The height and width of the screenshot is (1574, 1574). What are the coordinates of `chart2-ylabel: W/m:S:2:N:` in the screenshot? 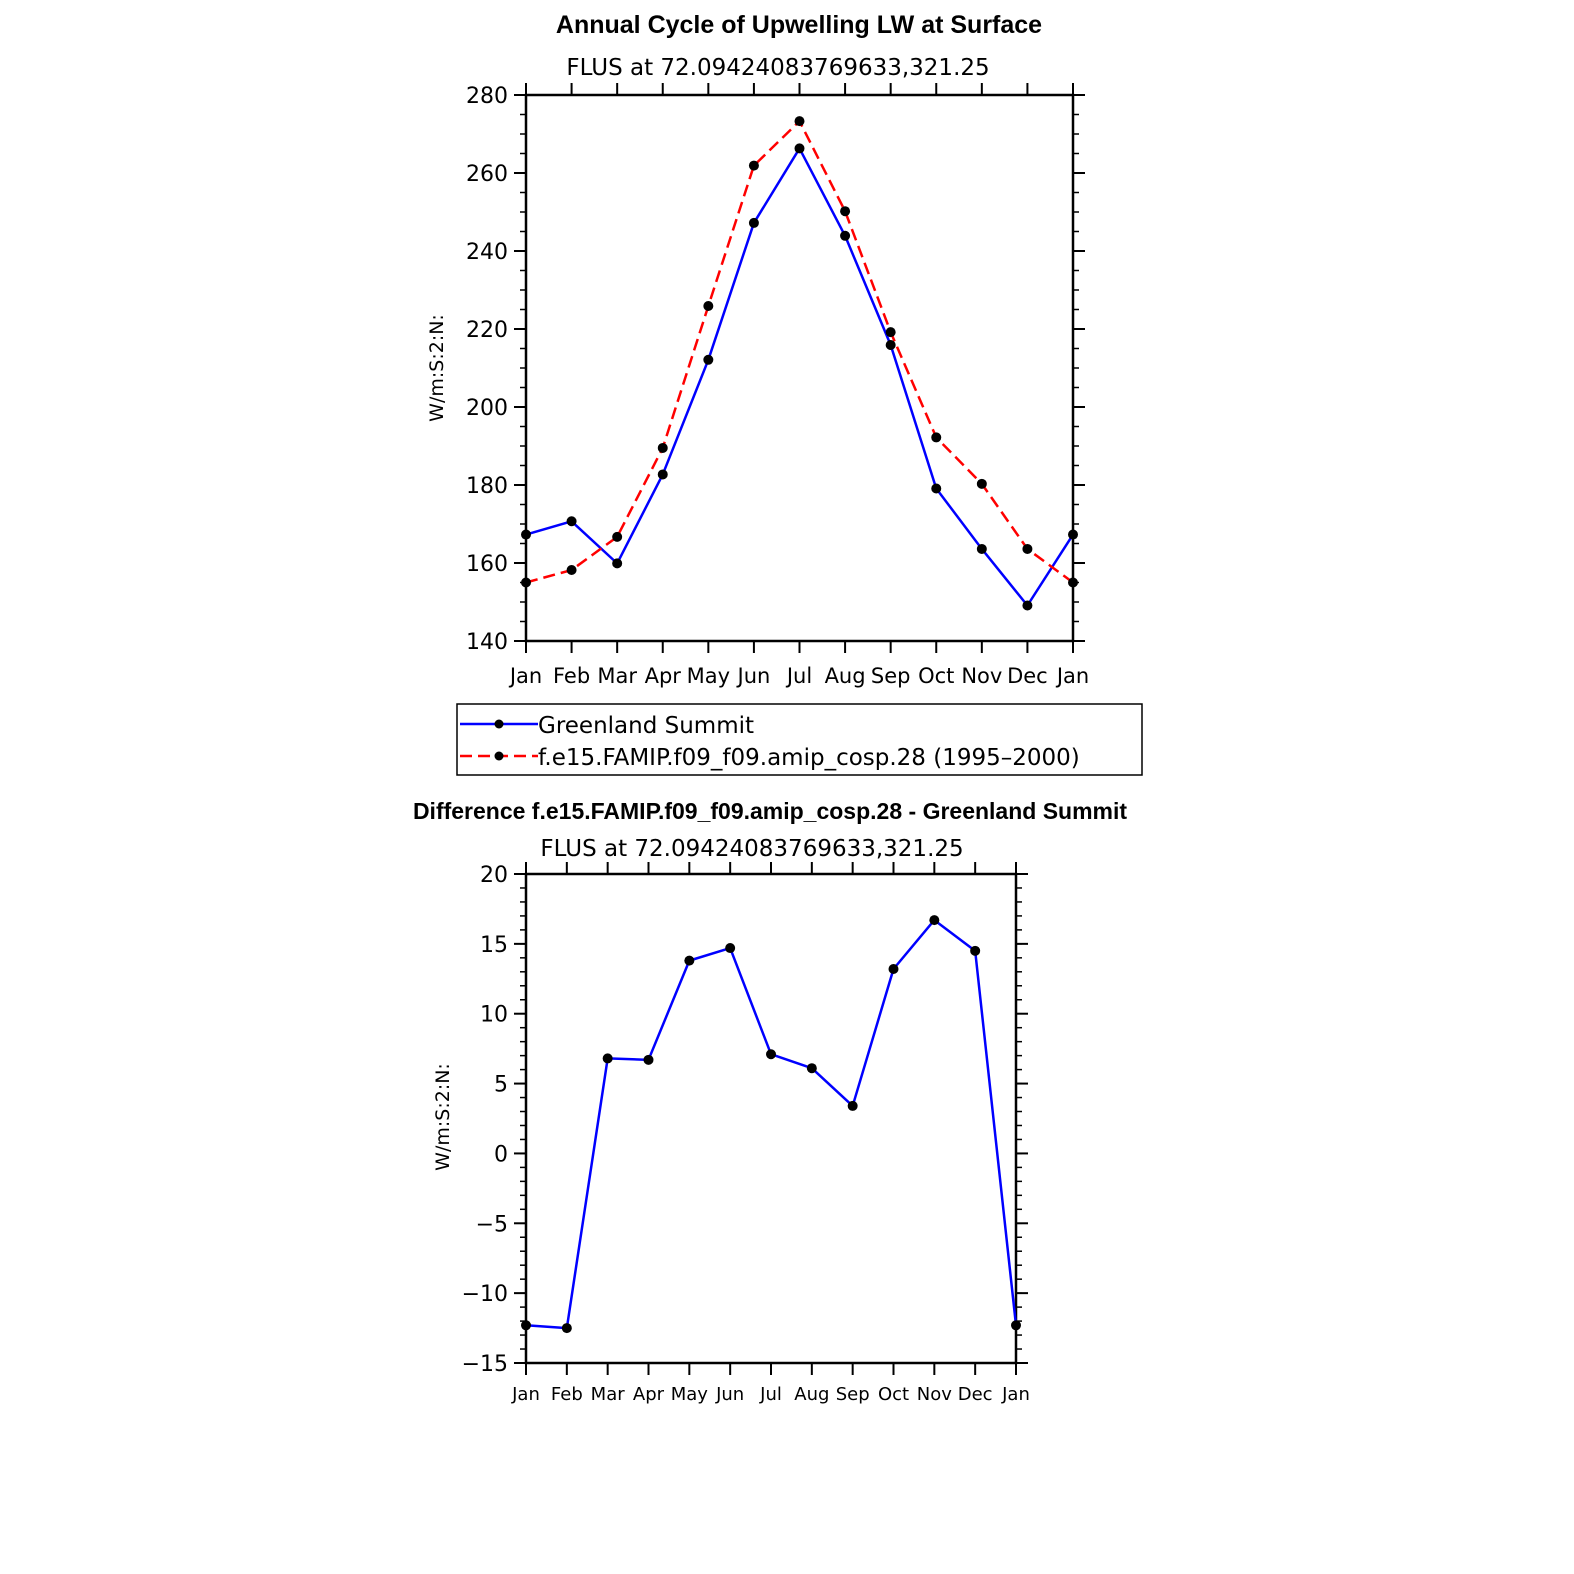 It's located at (443, 1117).